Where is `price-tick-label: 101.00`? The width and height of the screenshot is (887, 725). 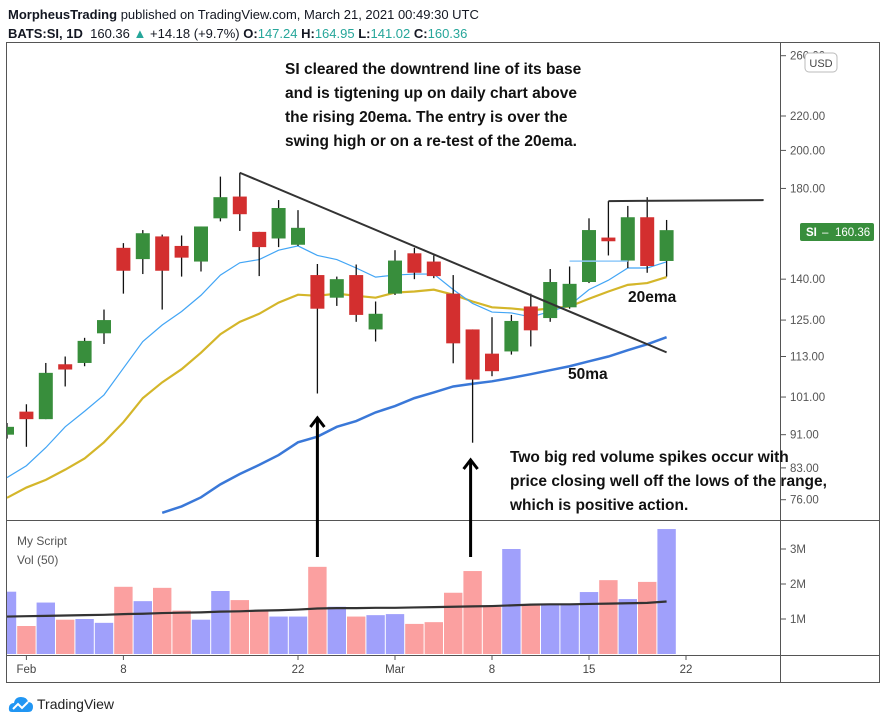 price-tick-label: 101.00 is located at coordinates (807, 398).